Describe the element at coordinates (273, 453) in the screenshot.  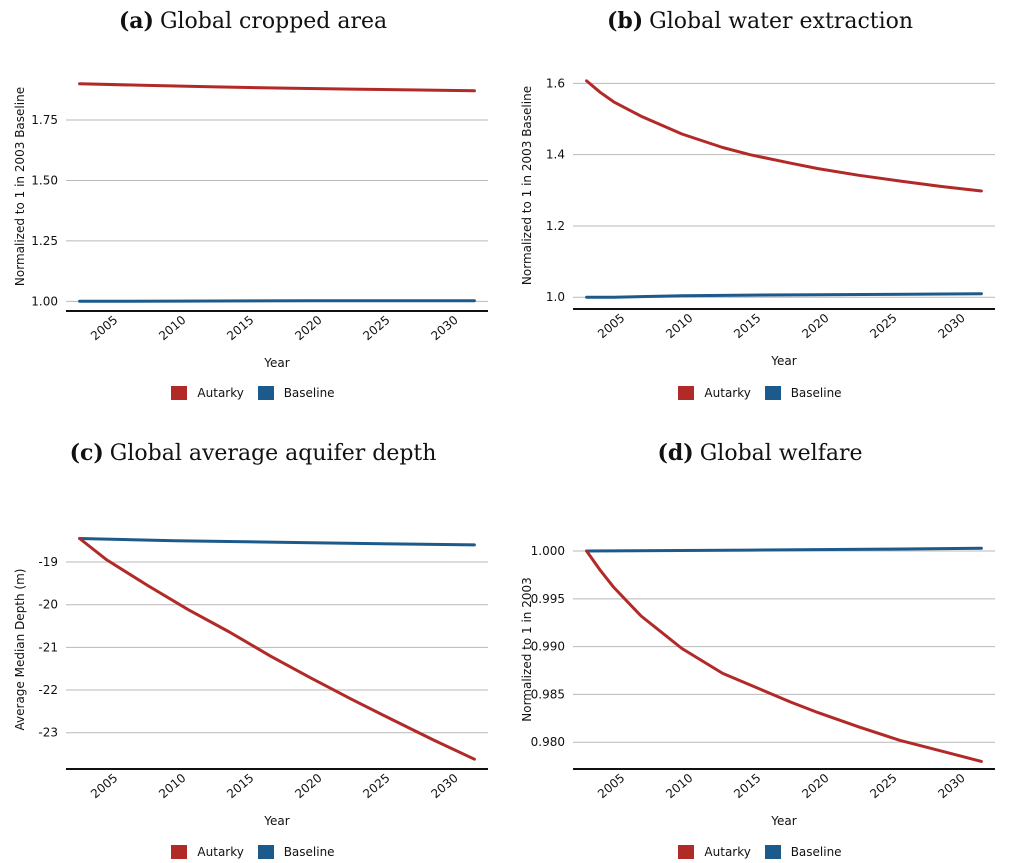
I see `panel-title-text-c: Global average aquifer depth` at that location.